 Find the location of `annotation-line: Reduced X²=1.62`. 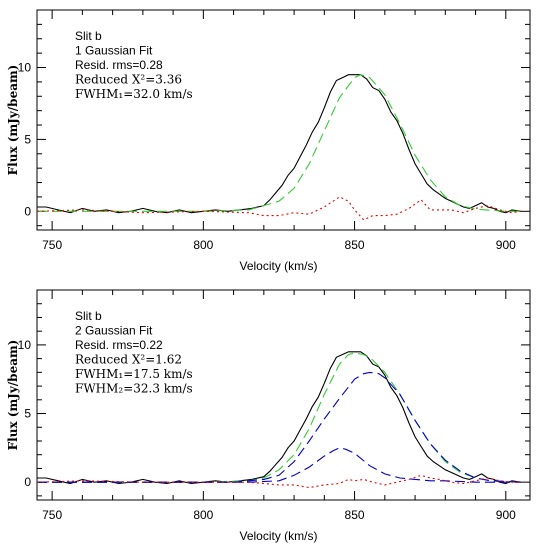

annotation-line: Reduced X²=1.62 is located at coordinates (128, 360).